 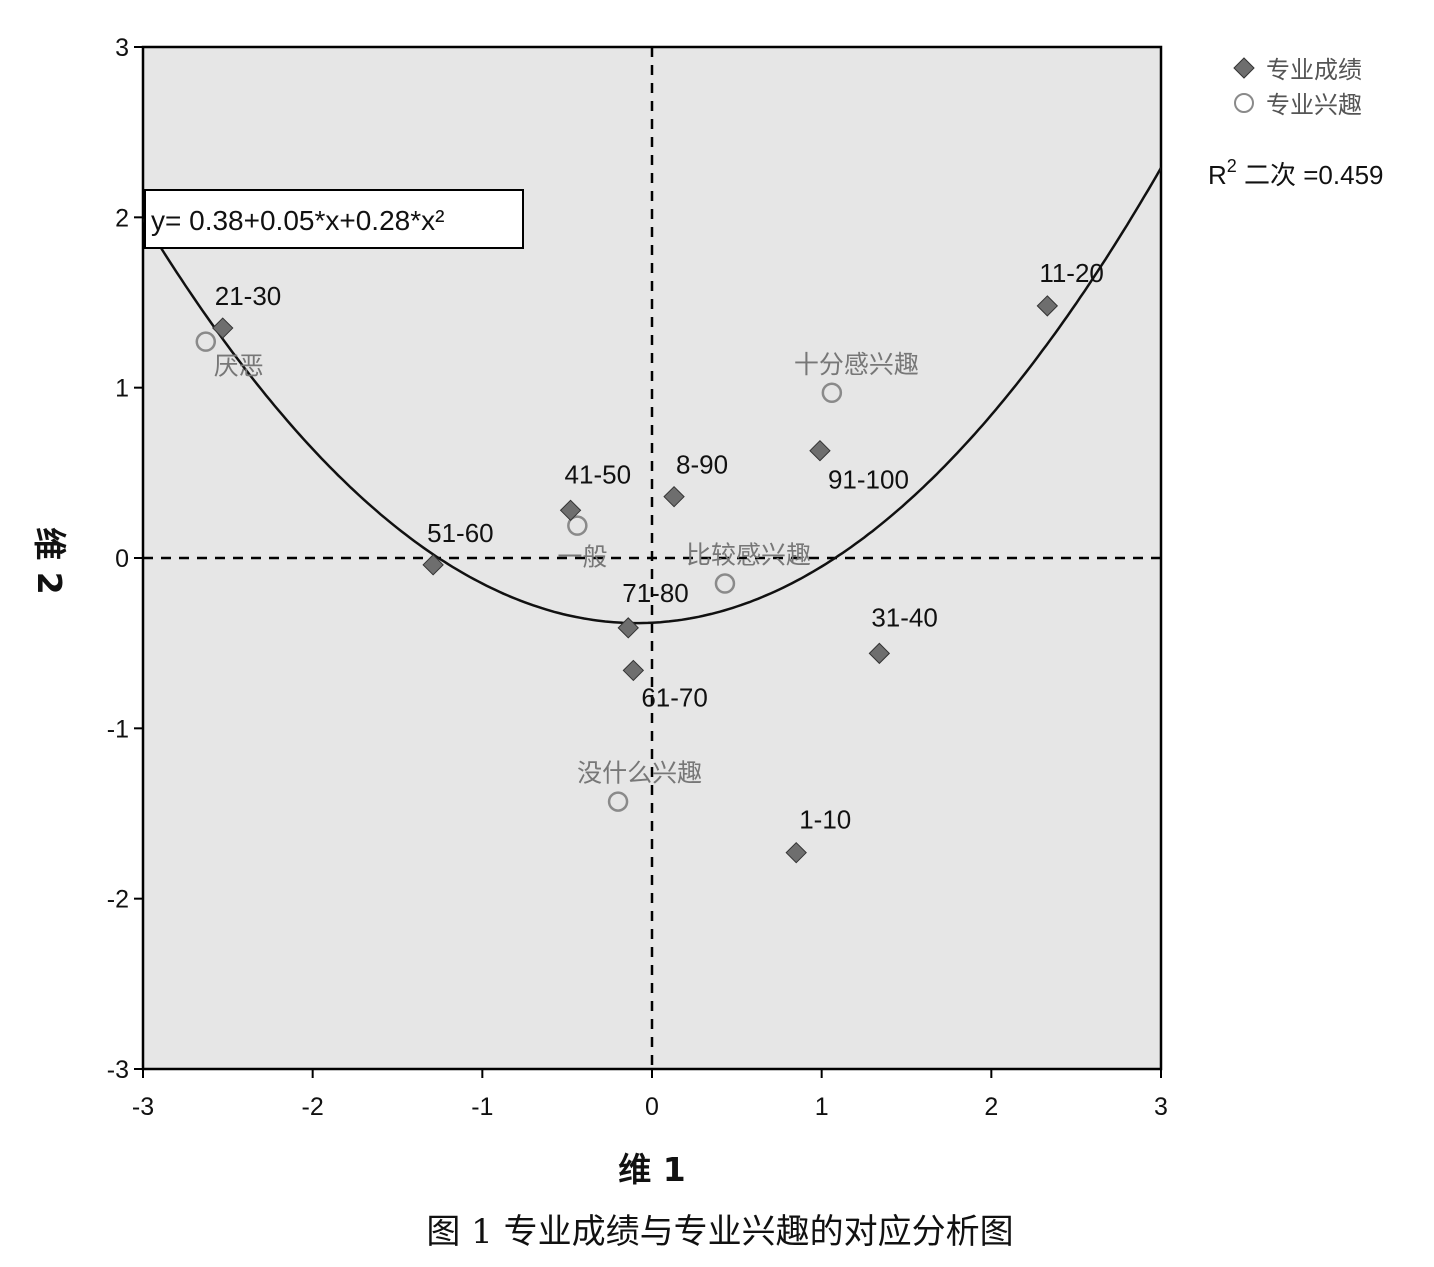 What do you see at coordinates (825, 820) in the screenshot?
I see `performance-point-label: 1-10` at bounding box center [825, 820].